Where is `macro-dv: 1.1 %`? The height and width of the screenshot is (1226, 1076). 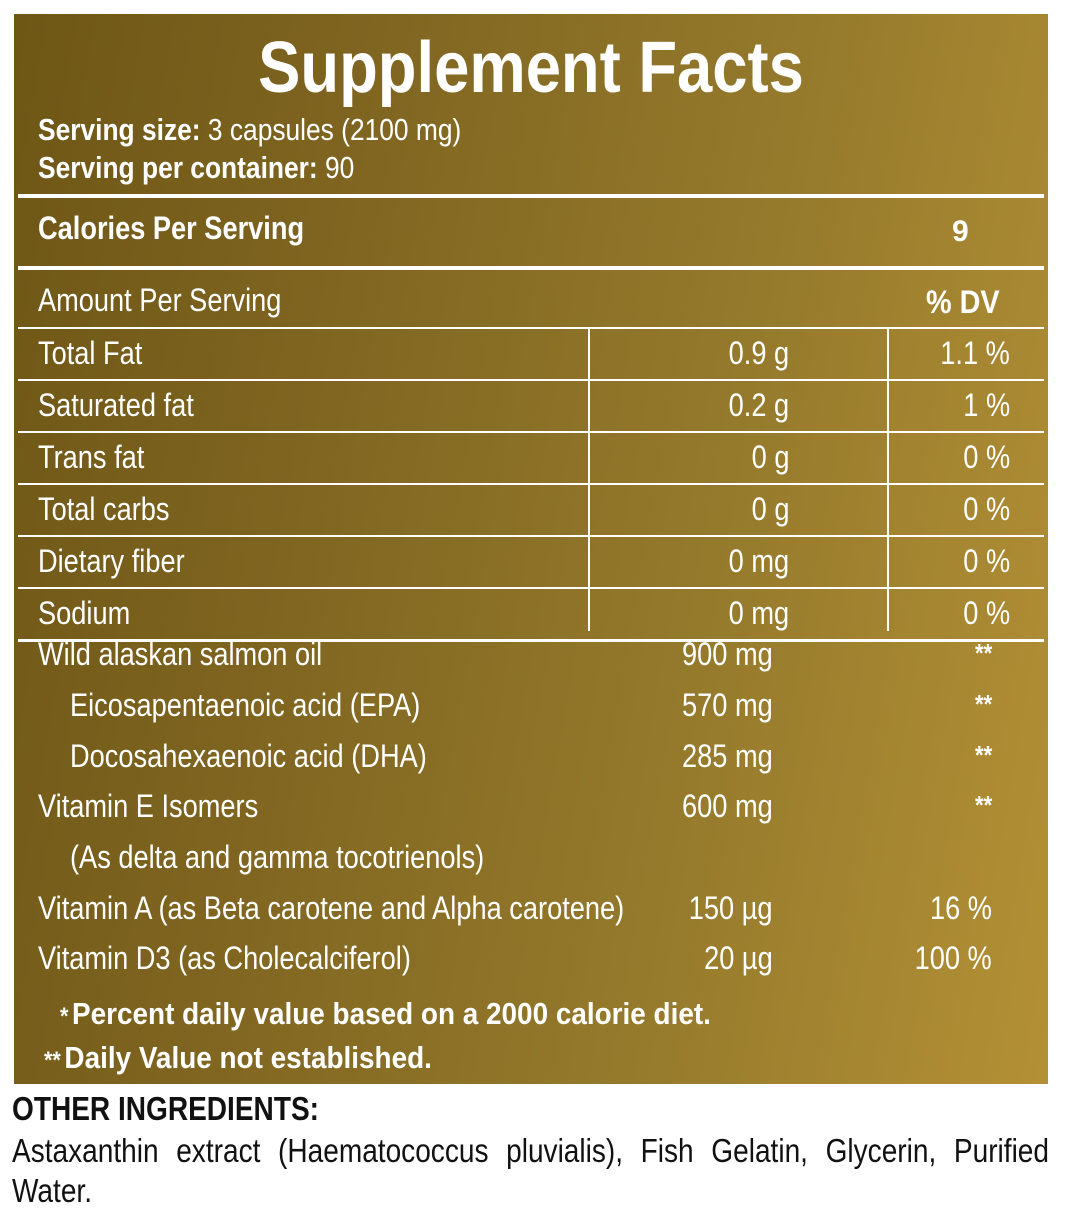 macro-dv: 1.1 % is located at coordinates (975, 353).